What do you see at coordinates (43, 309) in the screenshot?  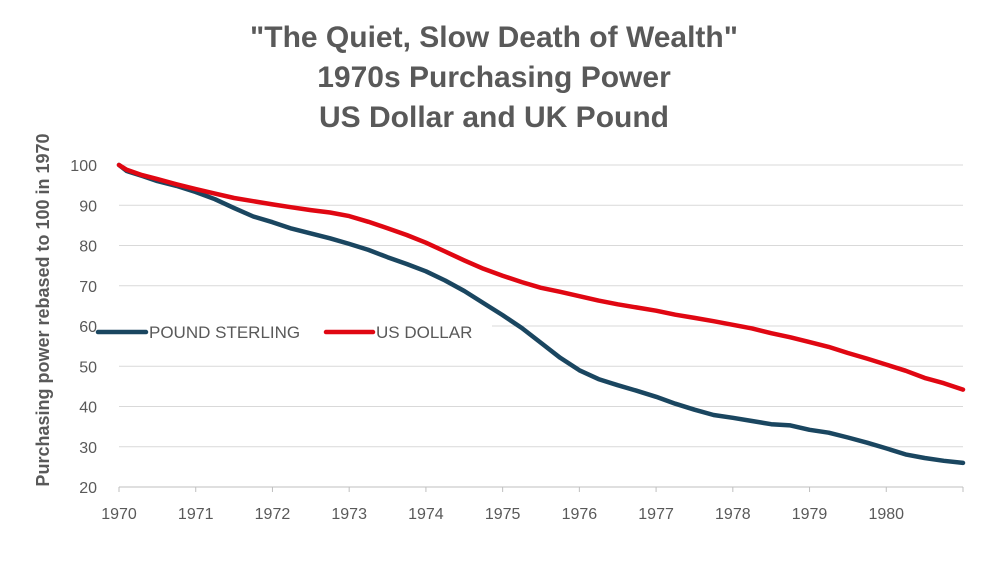 I see `y-axis-label: Purchasing power rebased to 100 in 1970` at bounding box center [43, 309].